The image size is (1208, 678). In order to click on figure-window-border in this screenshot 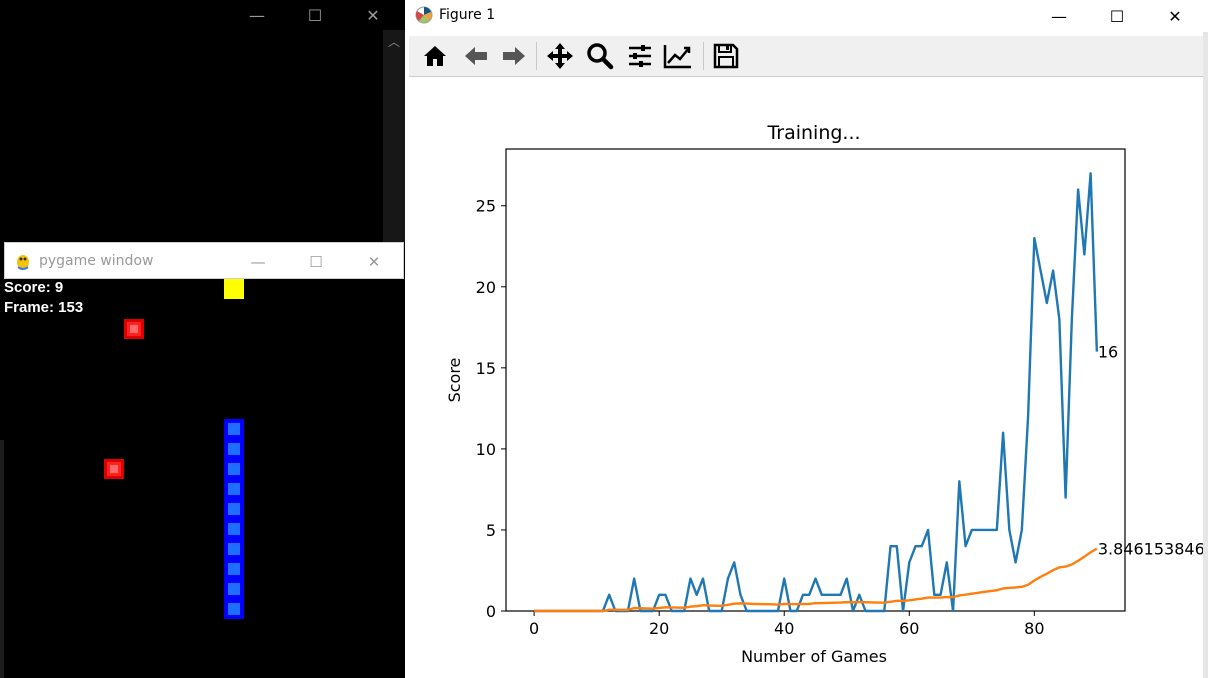, I will do `click(1205, 355)`.